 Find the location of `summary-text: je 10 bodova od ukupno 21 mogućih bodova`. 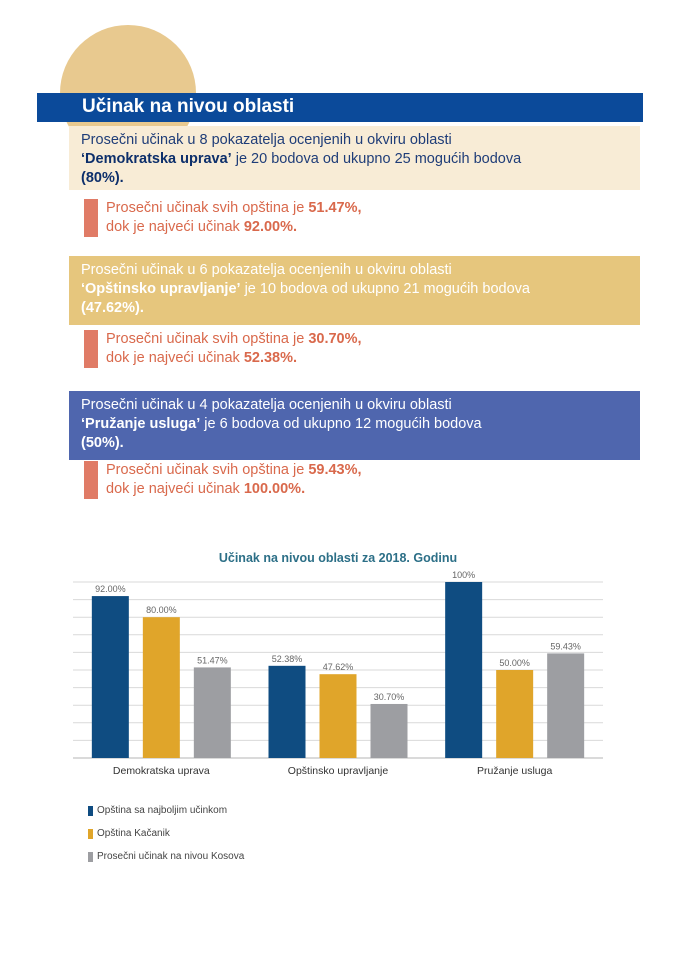

summary-text: je 10 bodova od ukupno 21 mogućih bodova is located at coordinates (385, 289).